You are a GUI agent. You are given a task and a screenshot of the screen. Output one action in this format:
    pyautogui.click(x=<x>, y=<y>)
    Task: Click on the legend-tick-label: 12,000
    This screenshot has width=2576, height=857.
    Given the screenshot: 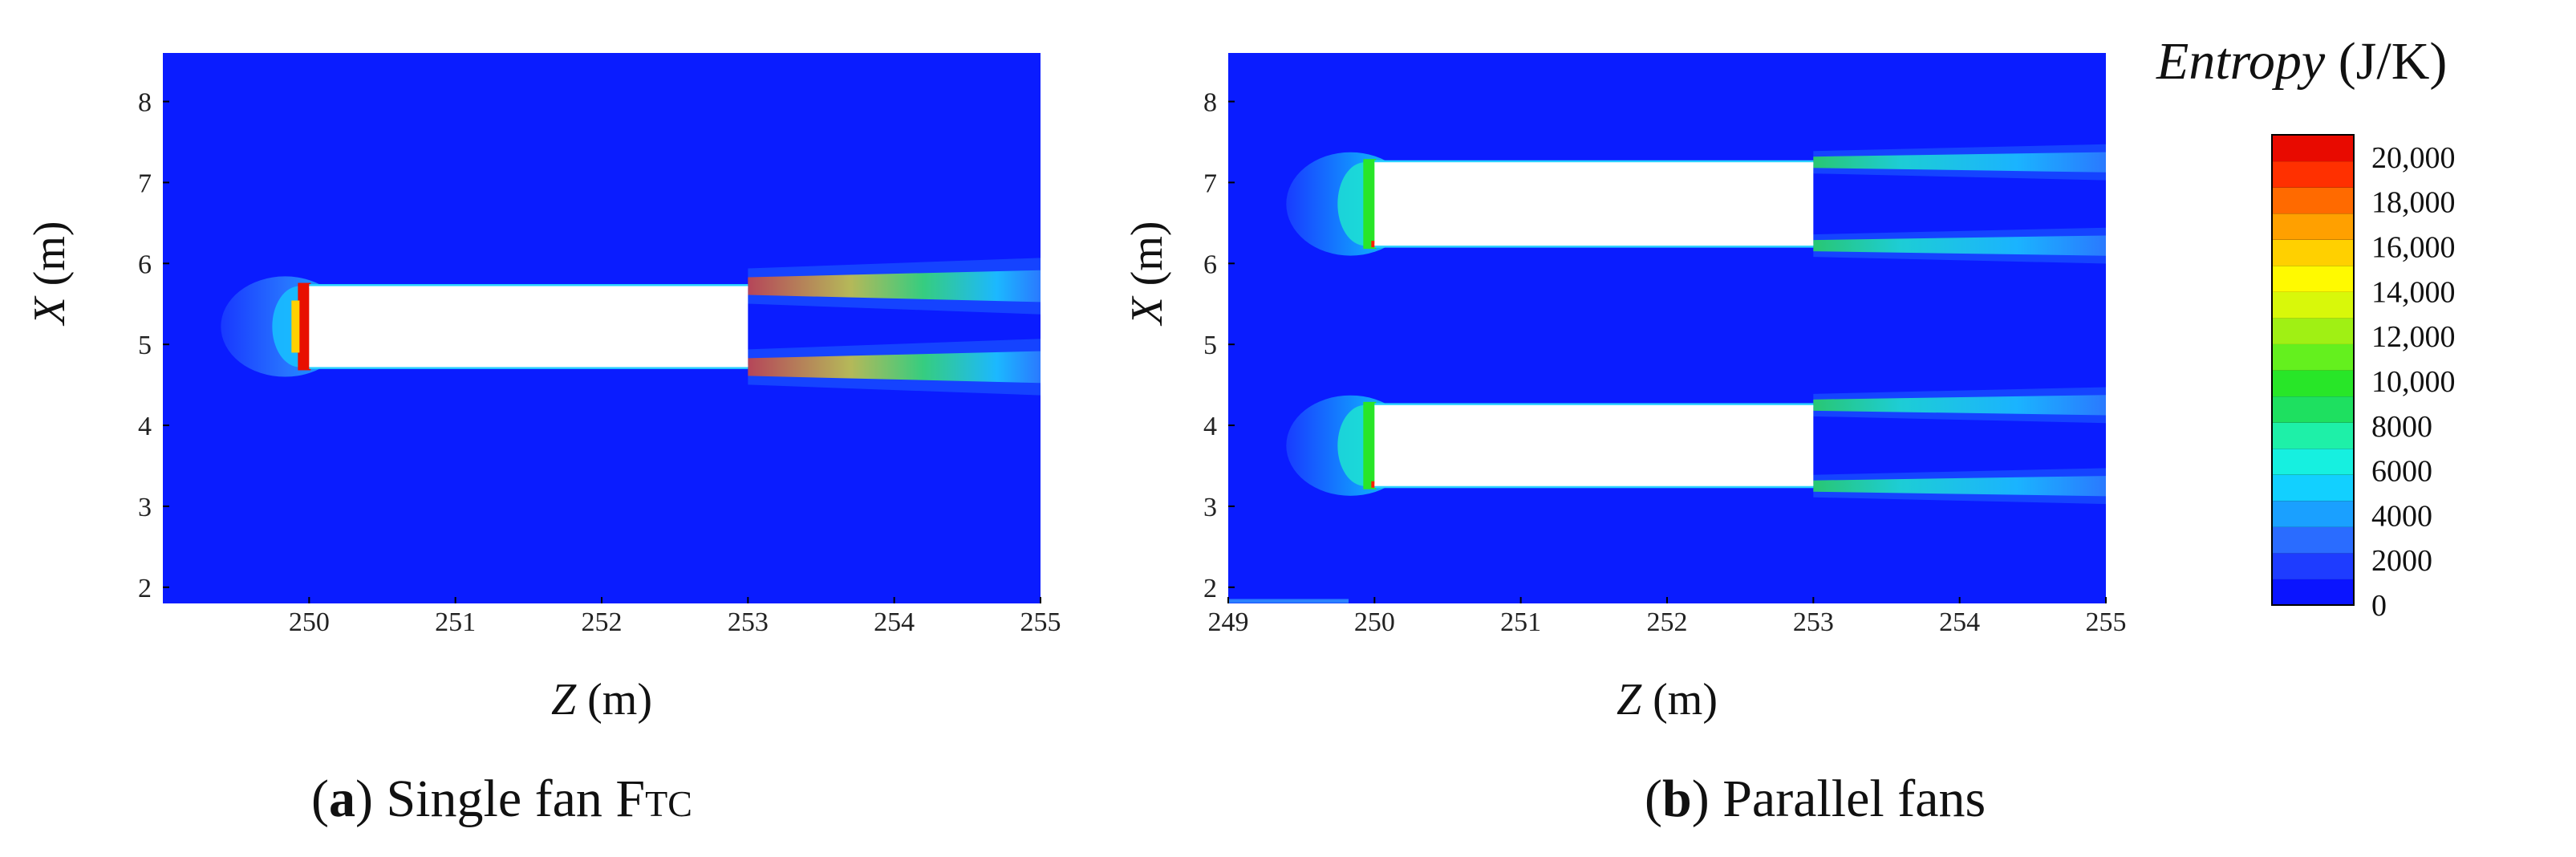 What is the action you would take?
    pyautogui.click(x=2413, y=337)
    